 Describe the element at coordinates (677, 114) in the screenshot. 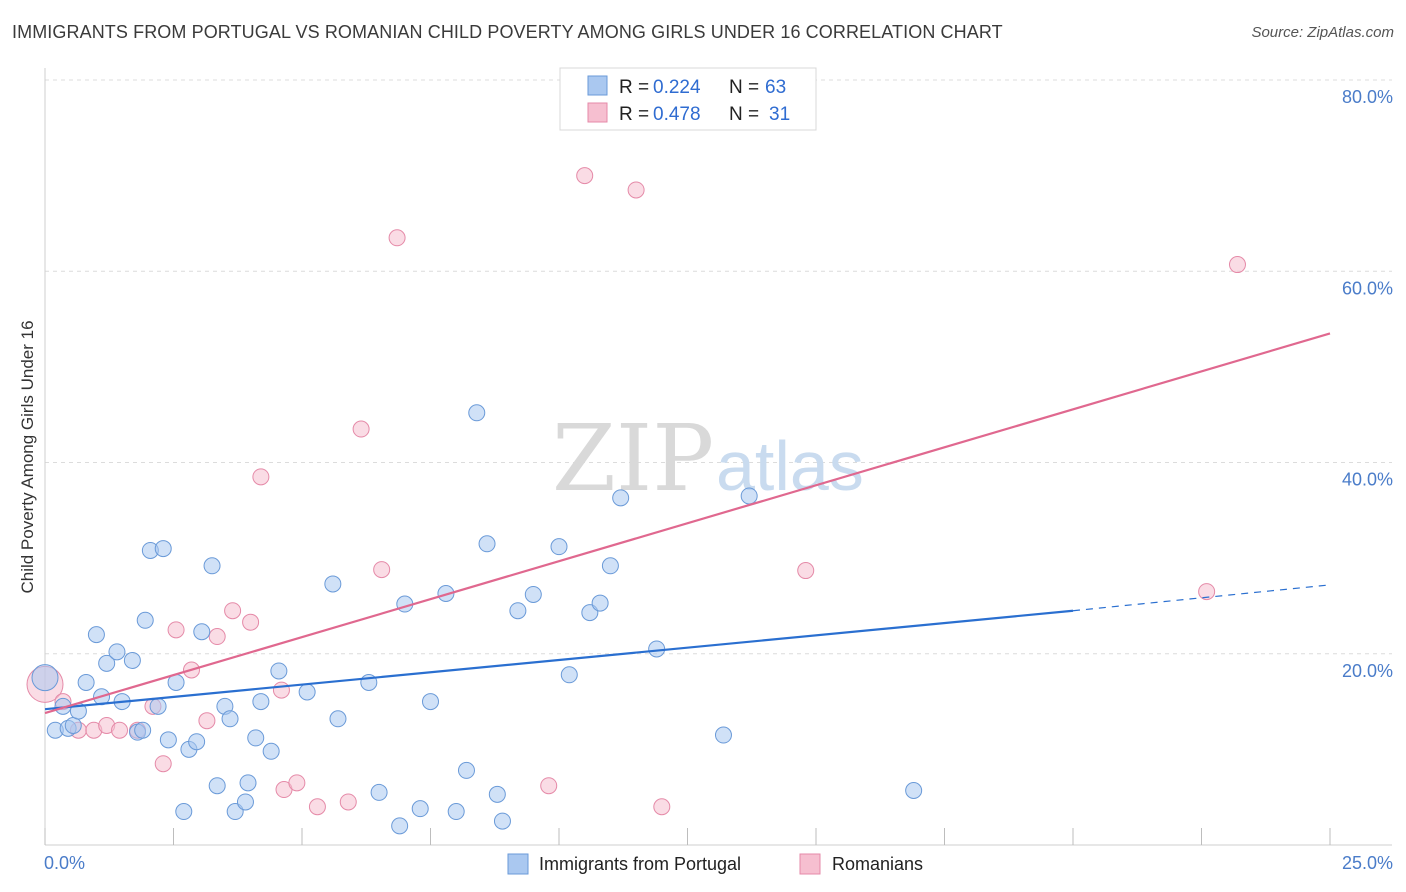

I see `legend-r-value-2: 0.478` at that location.